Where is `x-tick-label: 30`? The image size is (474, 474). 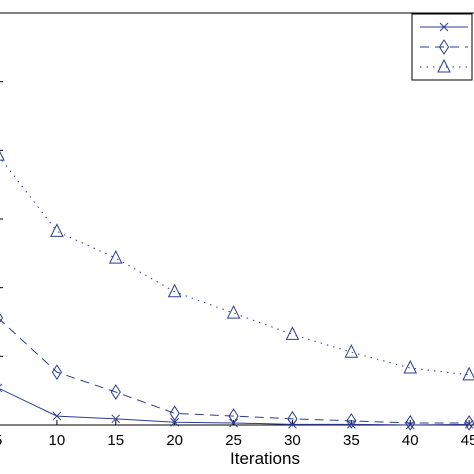 x-tick-label: 30 is located at coordinates (292, 440).